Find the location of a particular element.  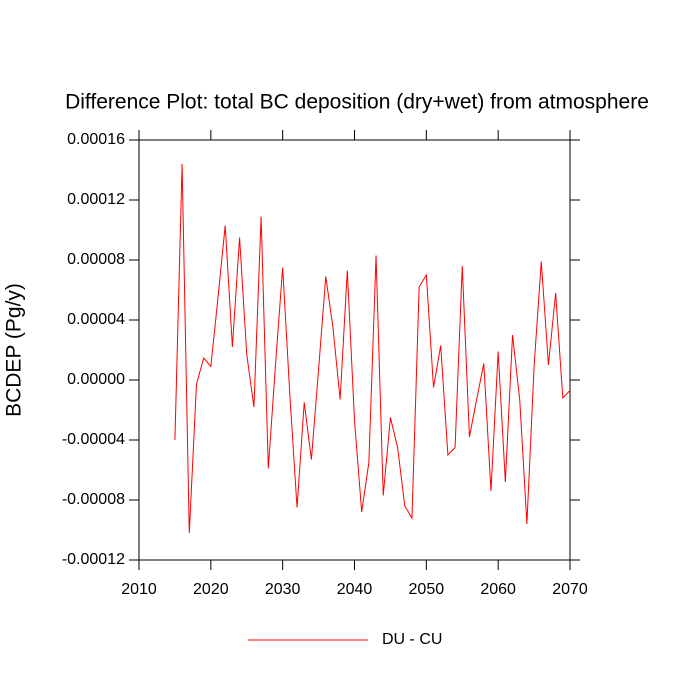

x-tick-label: 2050 is located at coordinates (427, 589).